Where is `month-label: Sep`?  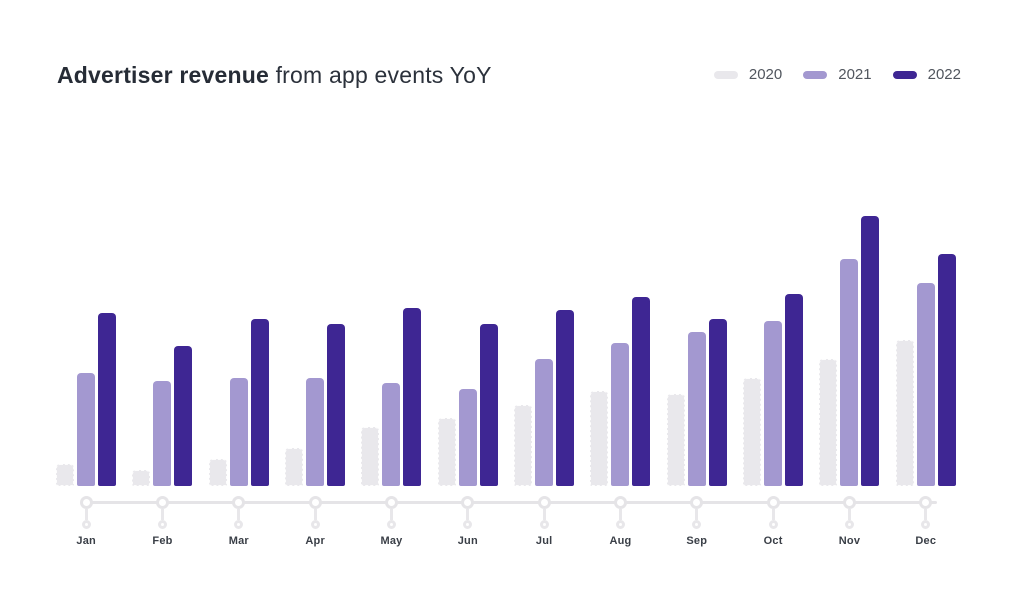 month-label: Sep is located at coordinates (697, 541).